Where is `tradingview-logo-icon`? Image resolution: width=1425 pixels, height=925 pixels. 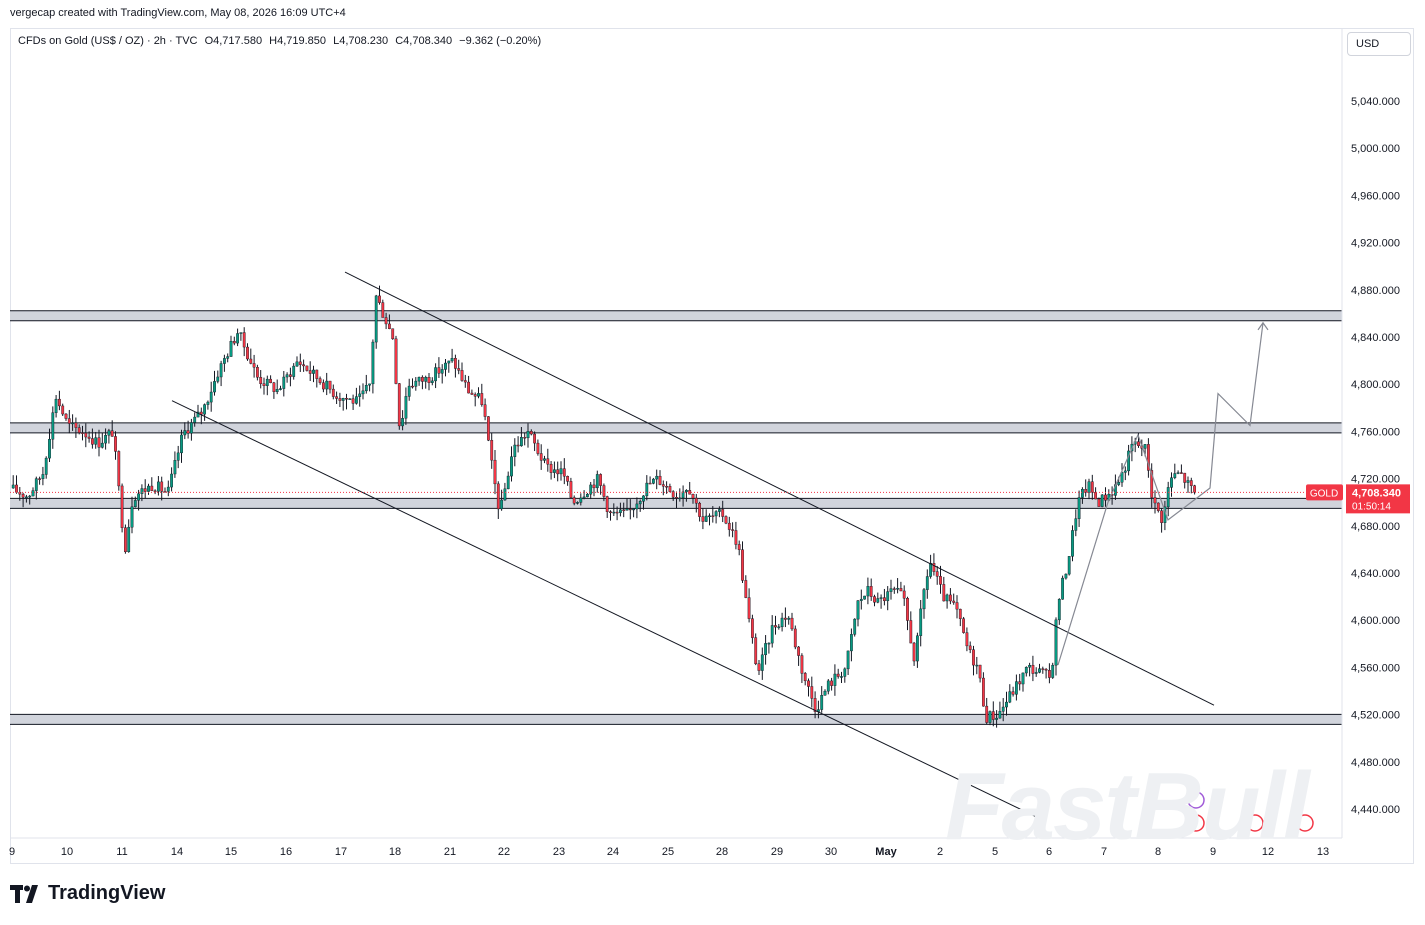
tradingview-logo-icon is located at coordinates (24, 893).